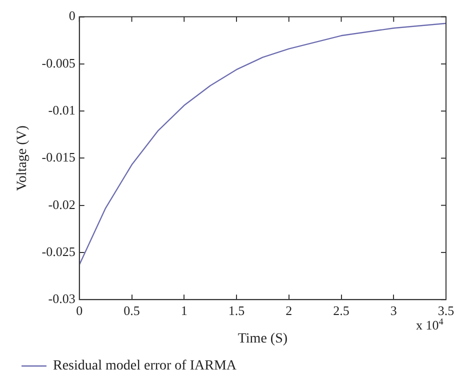 The image size is (474, 387). I want to click on y-axis-title: Voltage (V), so click(22, 158).